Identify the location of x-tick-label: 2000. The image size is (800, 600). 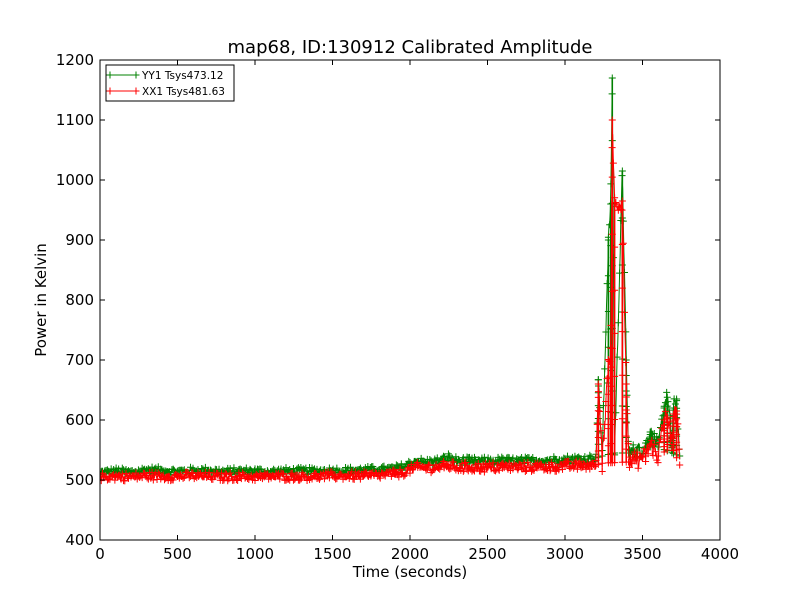
(410, 554).